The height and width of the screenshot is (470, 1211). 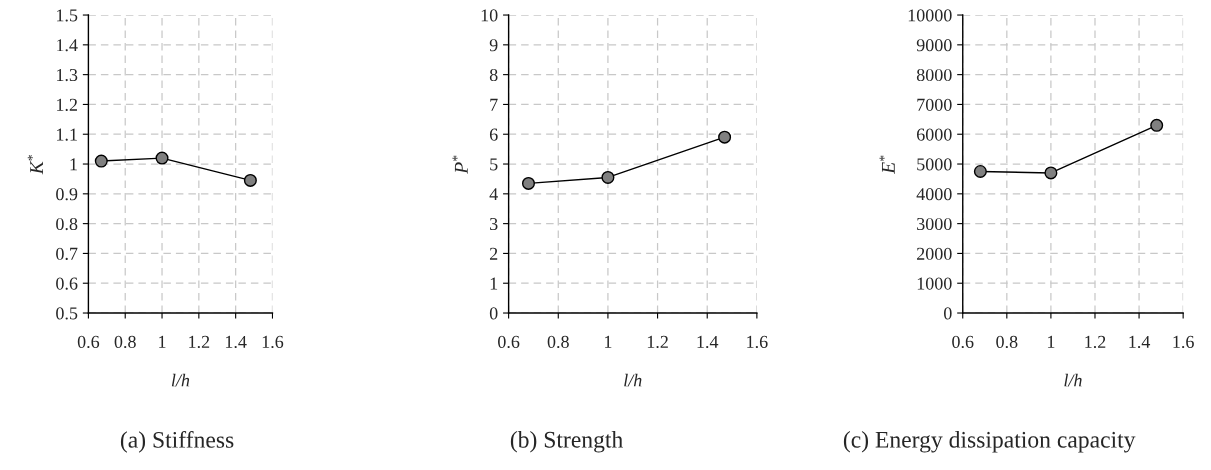 What do you see at coordinates (989, 442) in the screenshot?
I see `text: (c) Energy dissipation capacity` at bounding box center [989, 442].